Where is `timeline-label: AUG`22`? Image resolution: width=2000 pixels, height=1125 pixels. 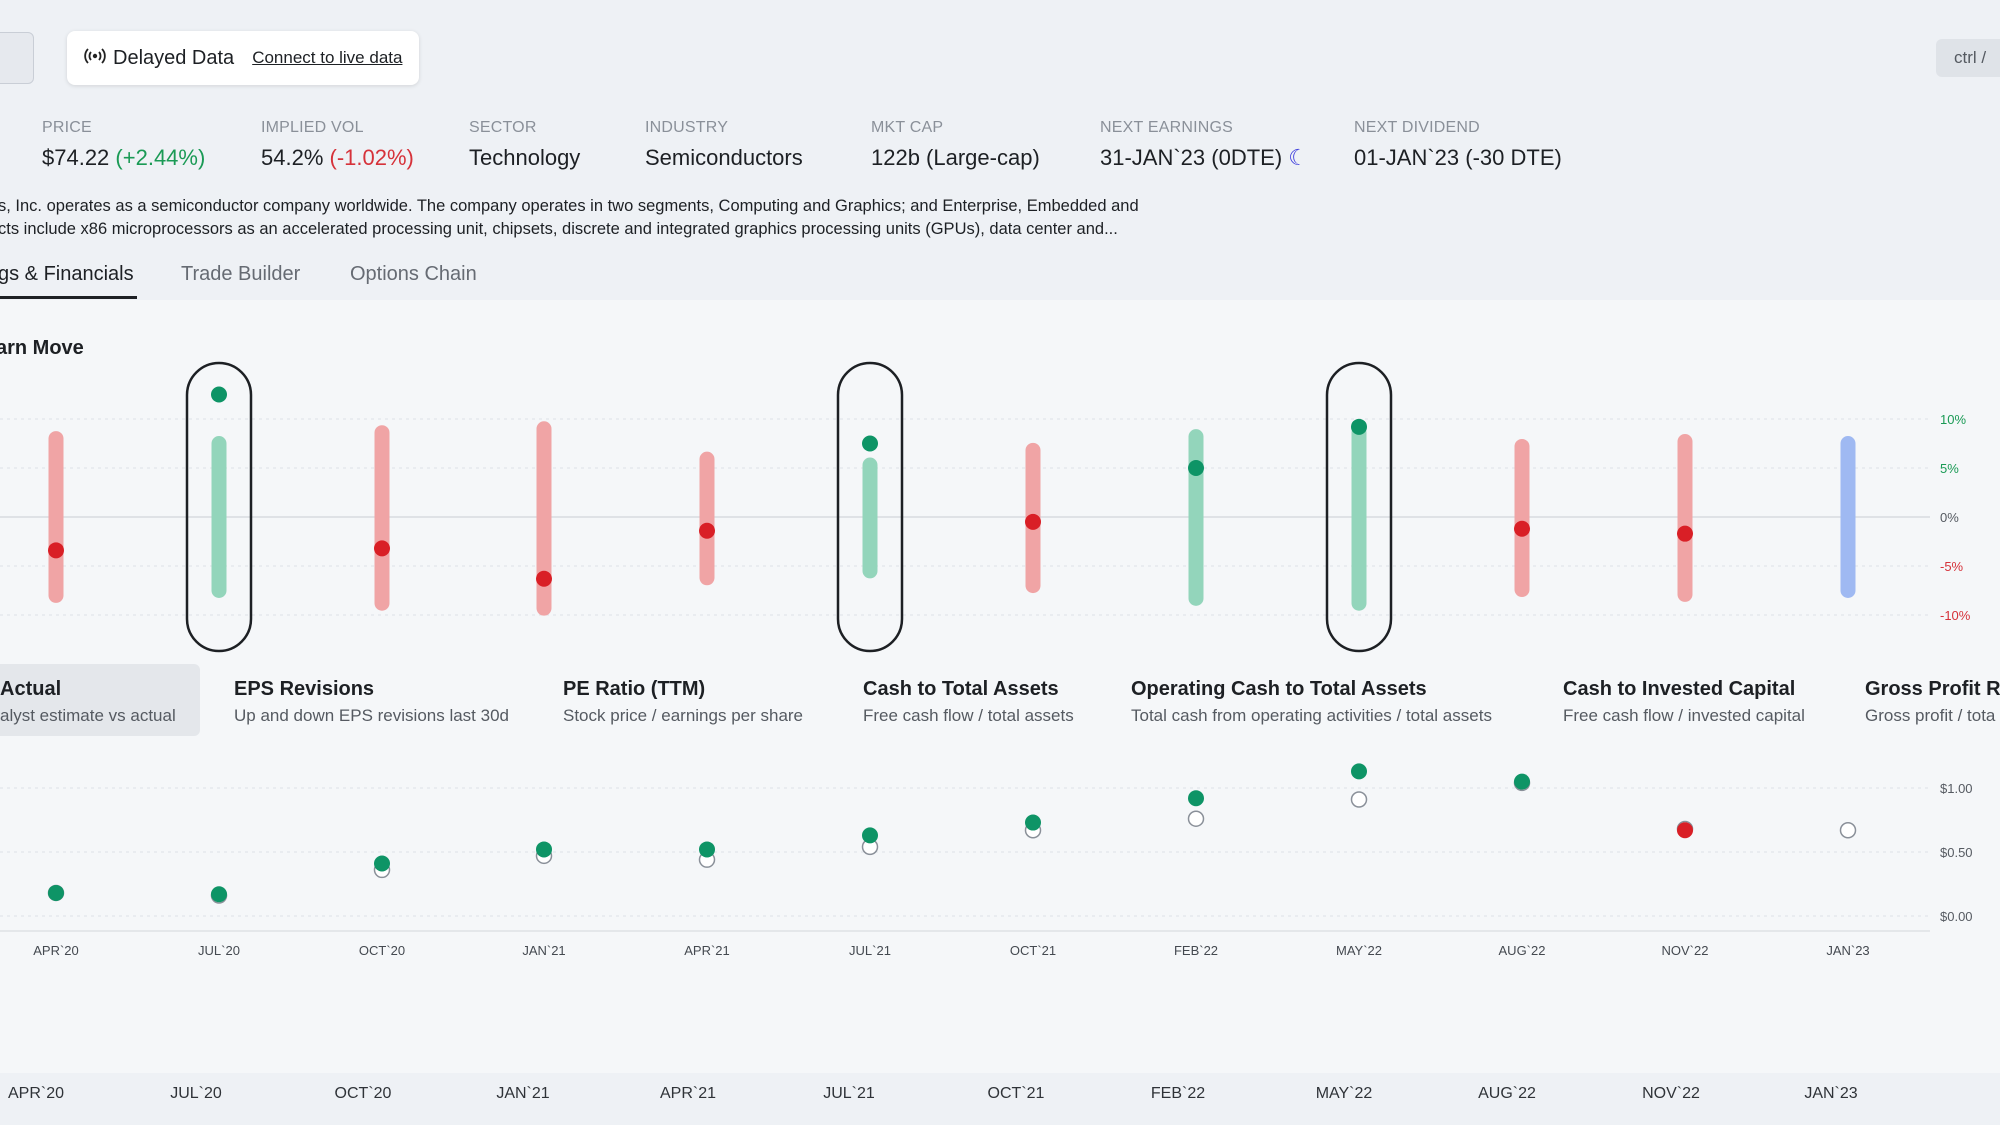 timeline-label: AUG`22 is located at coordinates (1507, 1093).